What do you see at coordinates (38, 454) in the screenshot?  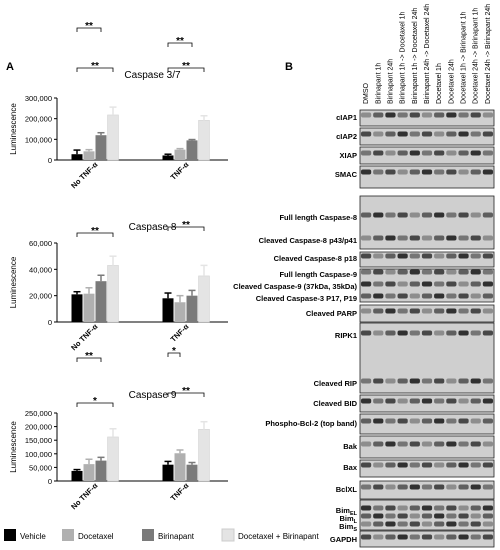 I see `y-tick-label: 100,000` at bounding box center [38, 454].